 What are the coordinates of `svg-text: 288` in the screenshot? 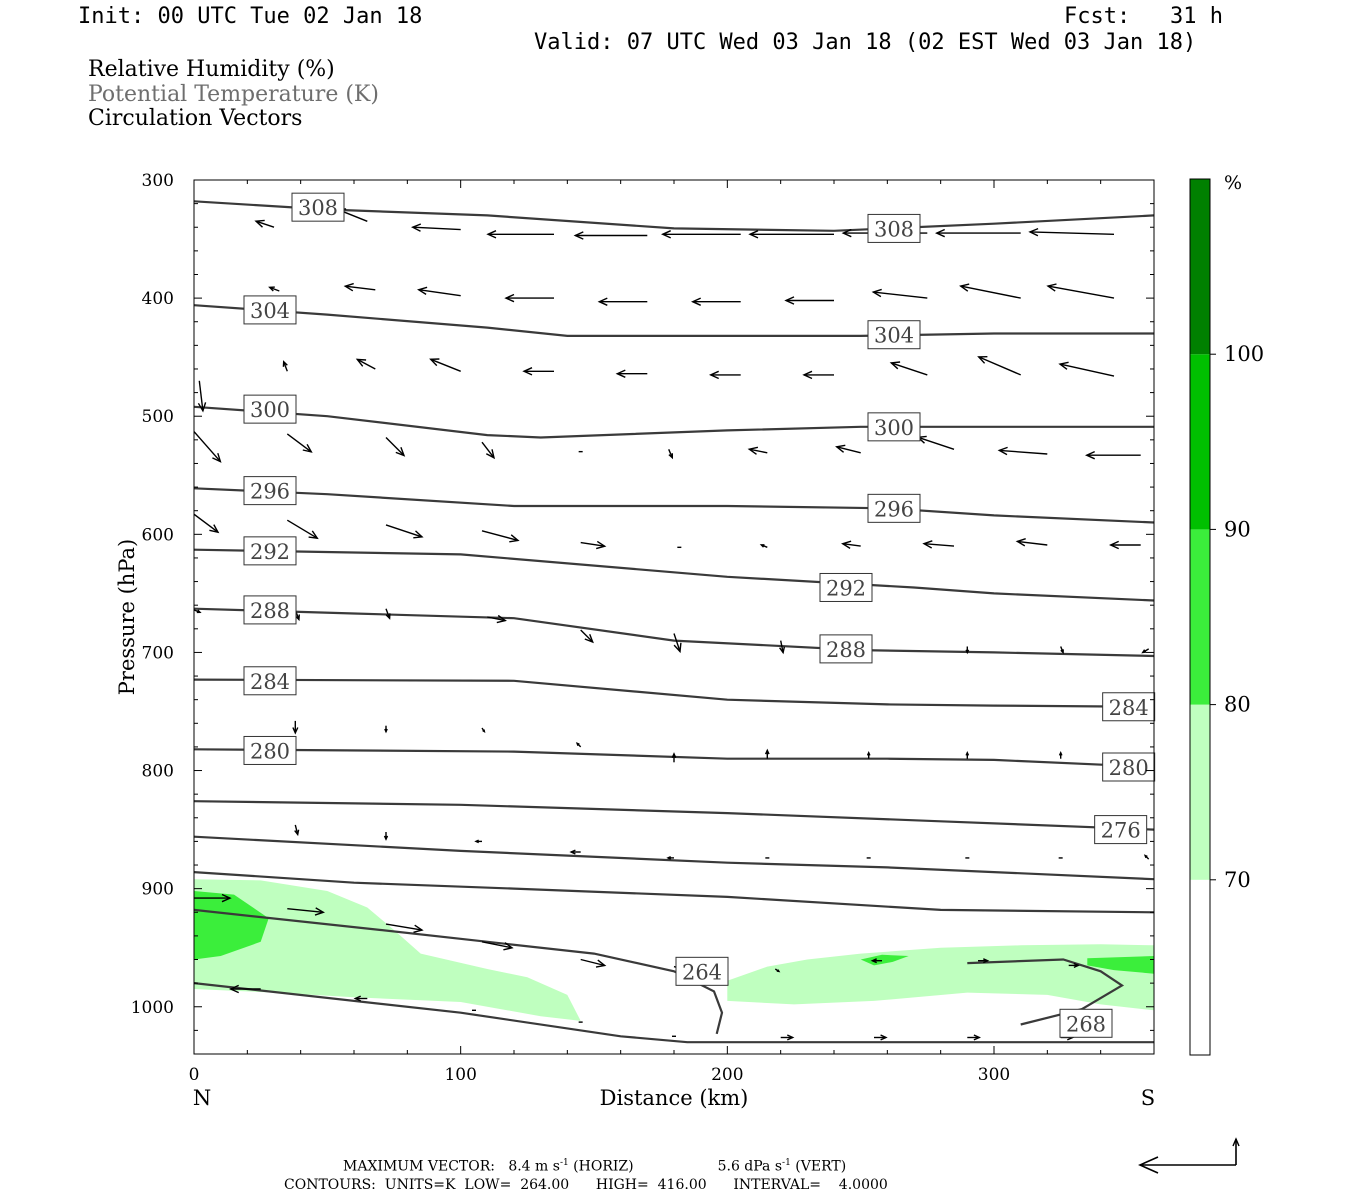 It's located at (846, 650).